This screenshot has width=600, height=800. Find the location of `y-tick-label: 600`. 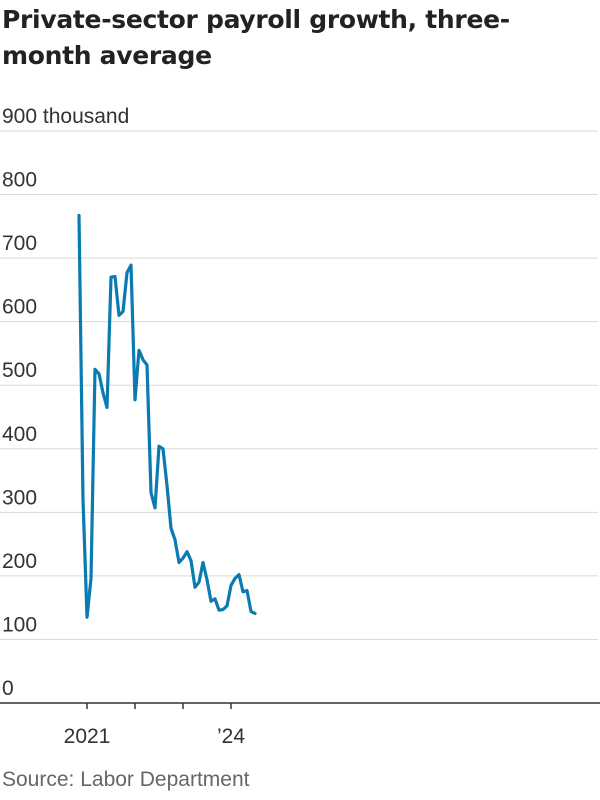

y-tick-label: 600 is located at coordinates (19, 307).